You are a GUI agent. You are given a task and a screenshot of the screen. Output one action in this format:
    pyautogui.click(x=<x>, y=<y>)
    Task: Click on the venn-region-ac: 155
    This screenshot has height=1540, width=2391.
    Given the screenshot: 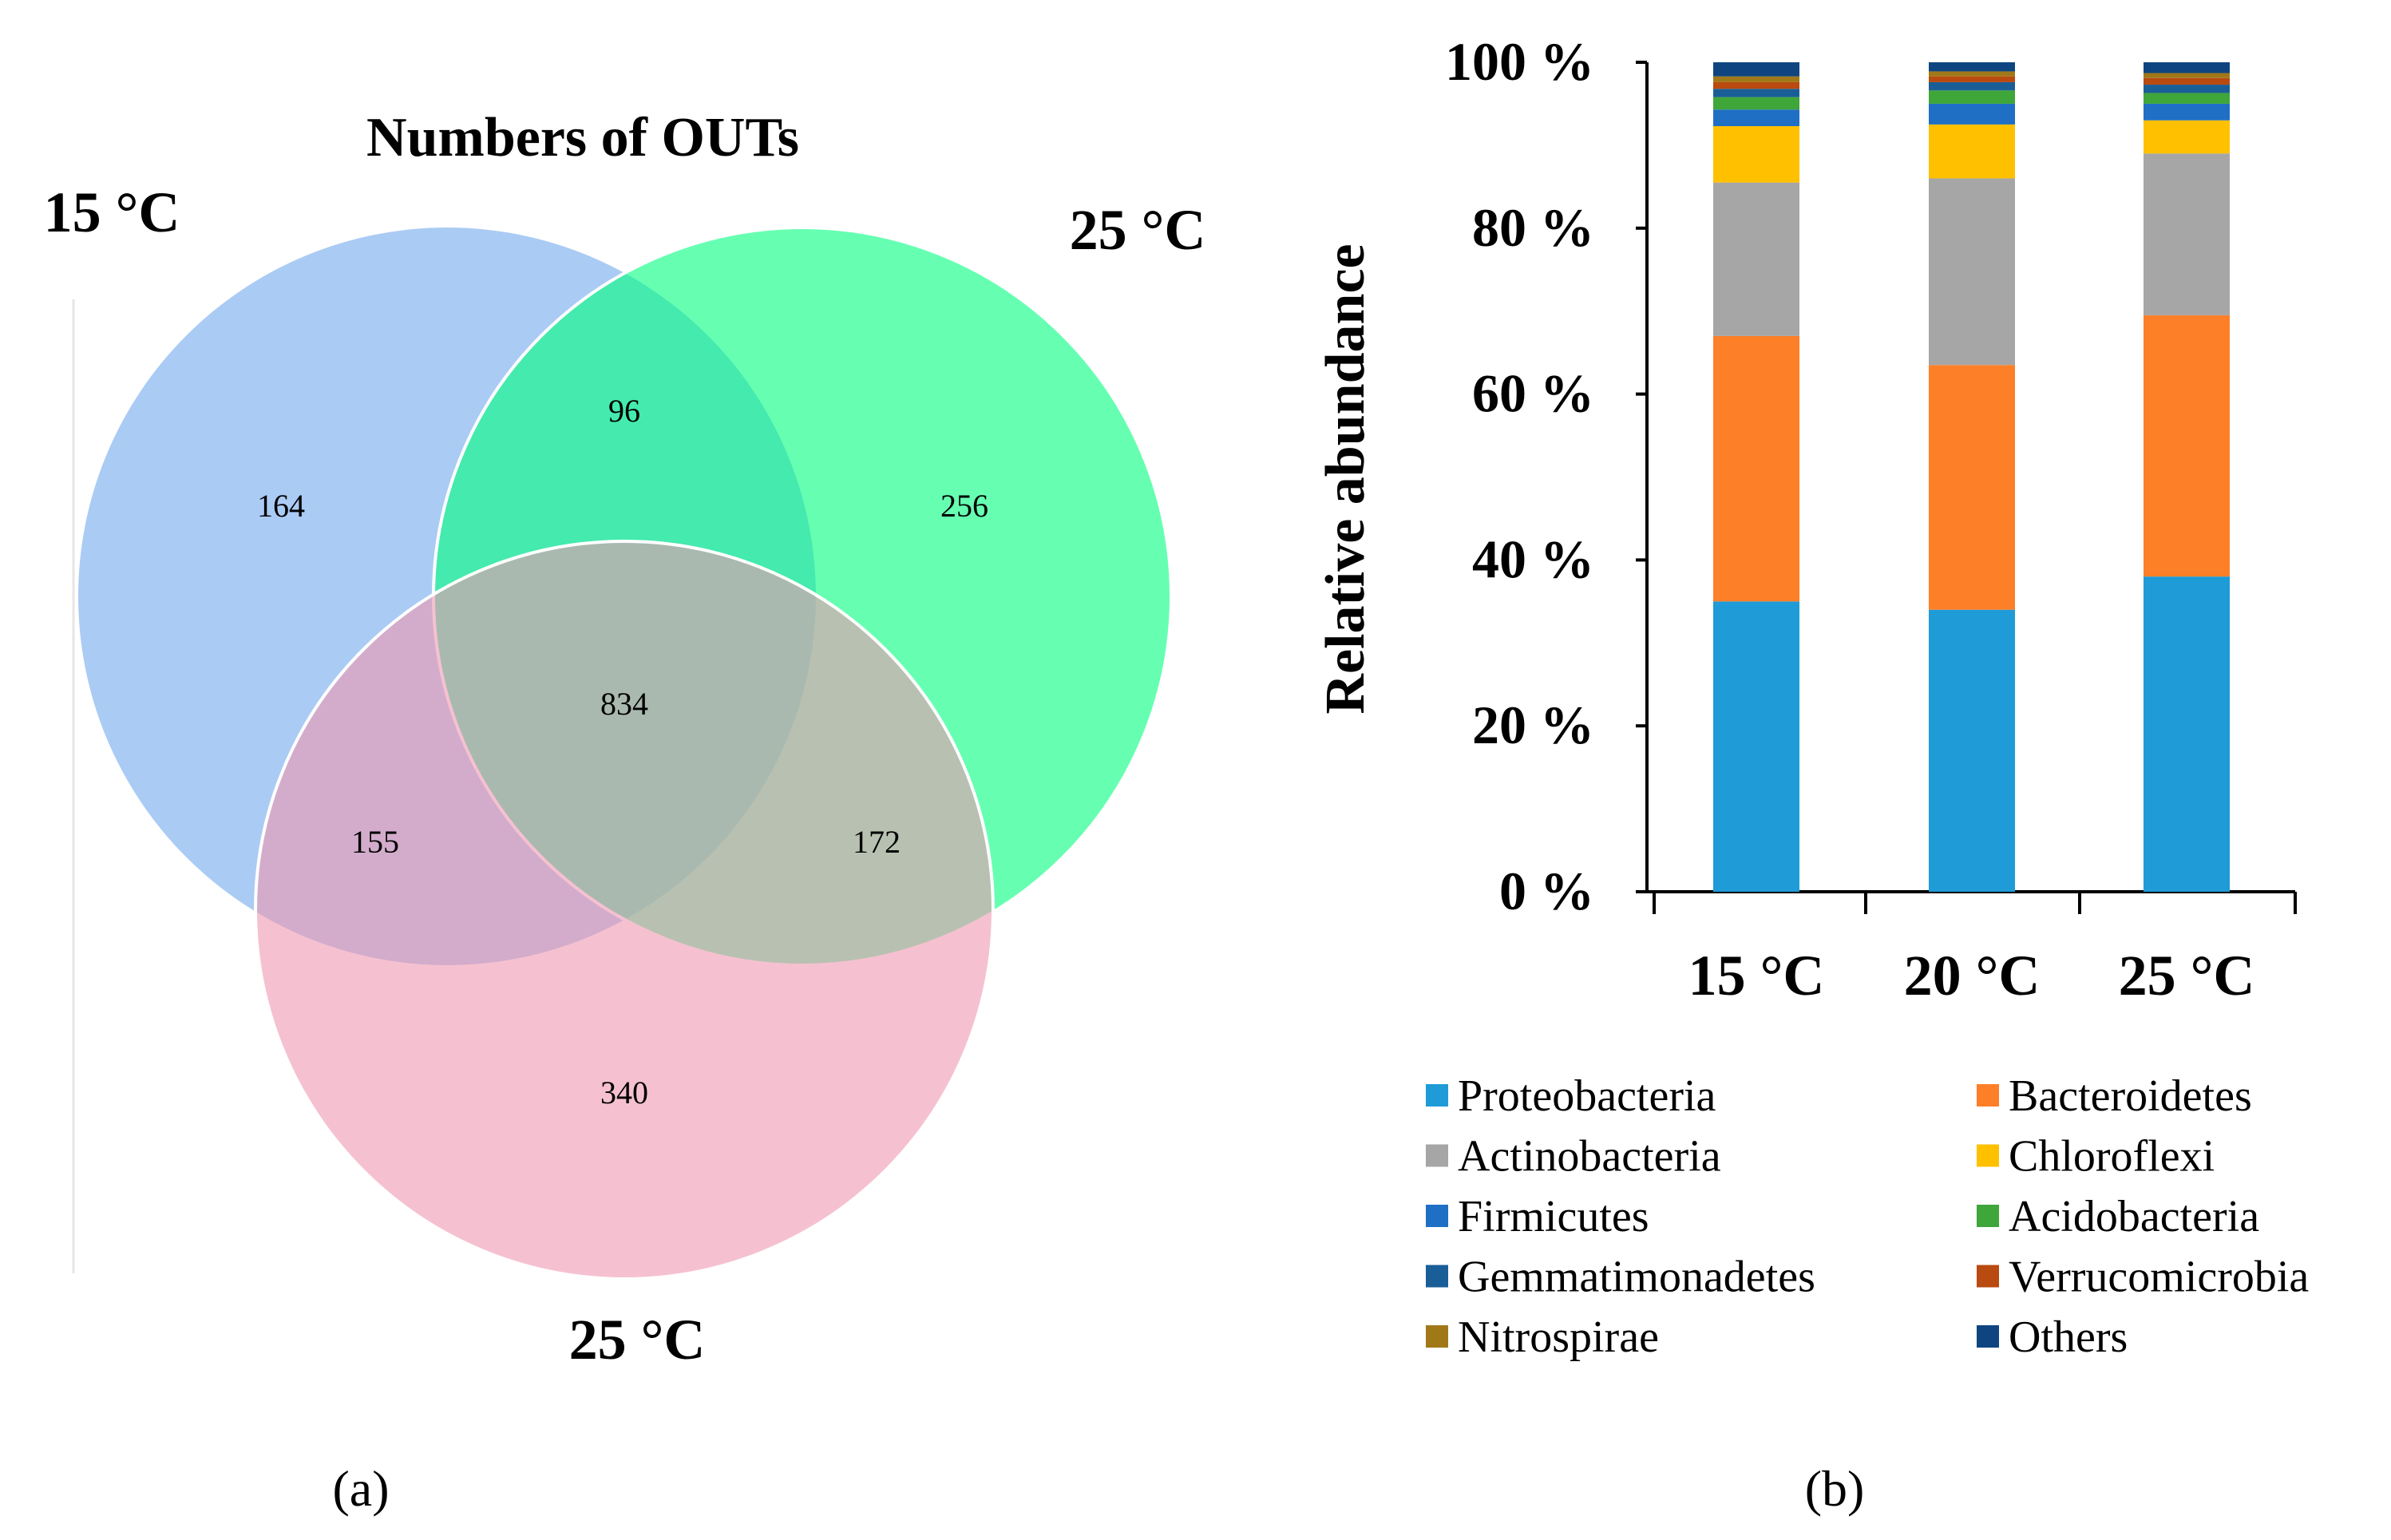 What is the action you would take?
    pyautogui.click(x=375, y=842)
    